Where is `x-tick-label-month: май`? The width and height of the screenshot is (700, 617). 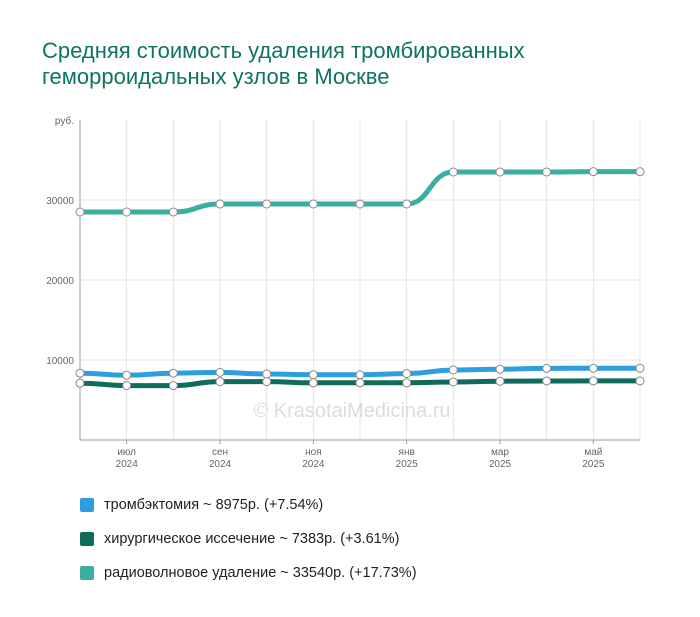 x-tick-label-month: май is located at coordinates (593, 452).